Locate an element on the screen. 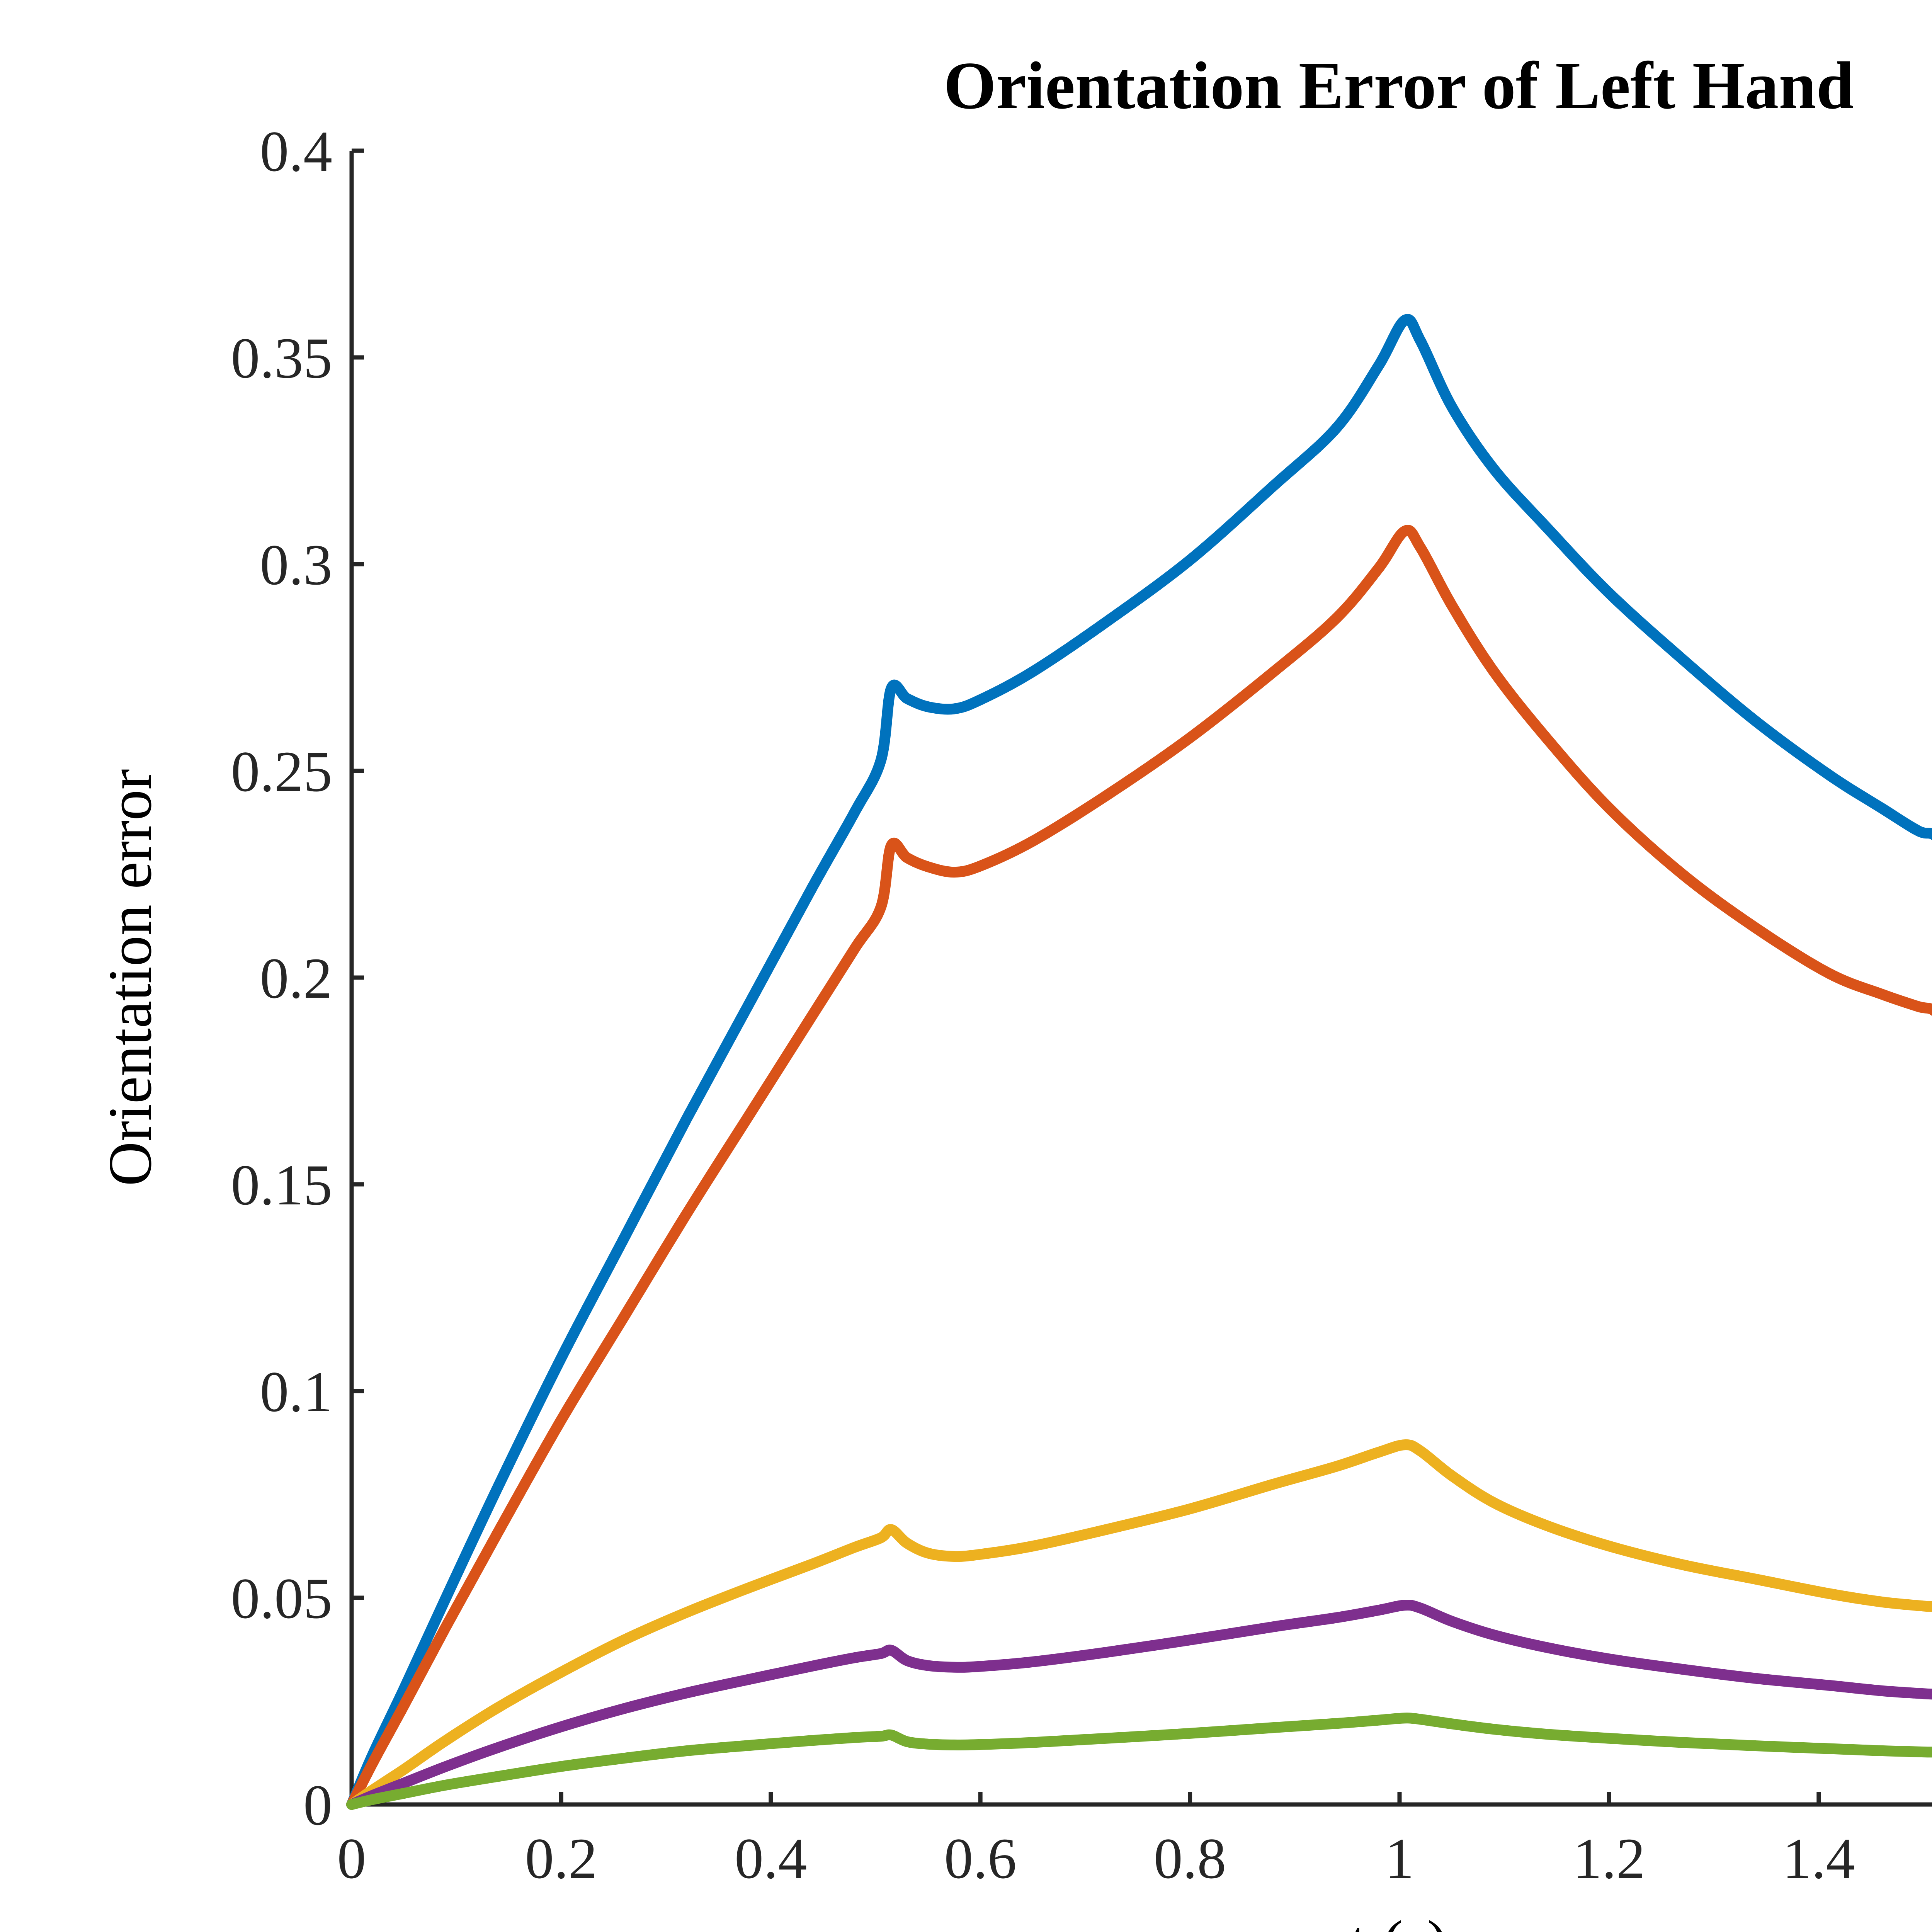  y-tick-label: 0.2 is located at coordinates (296, 978).